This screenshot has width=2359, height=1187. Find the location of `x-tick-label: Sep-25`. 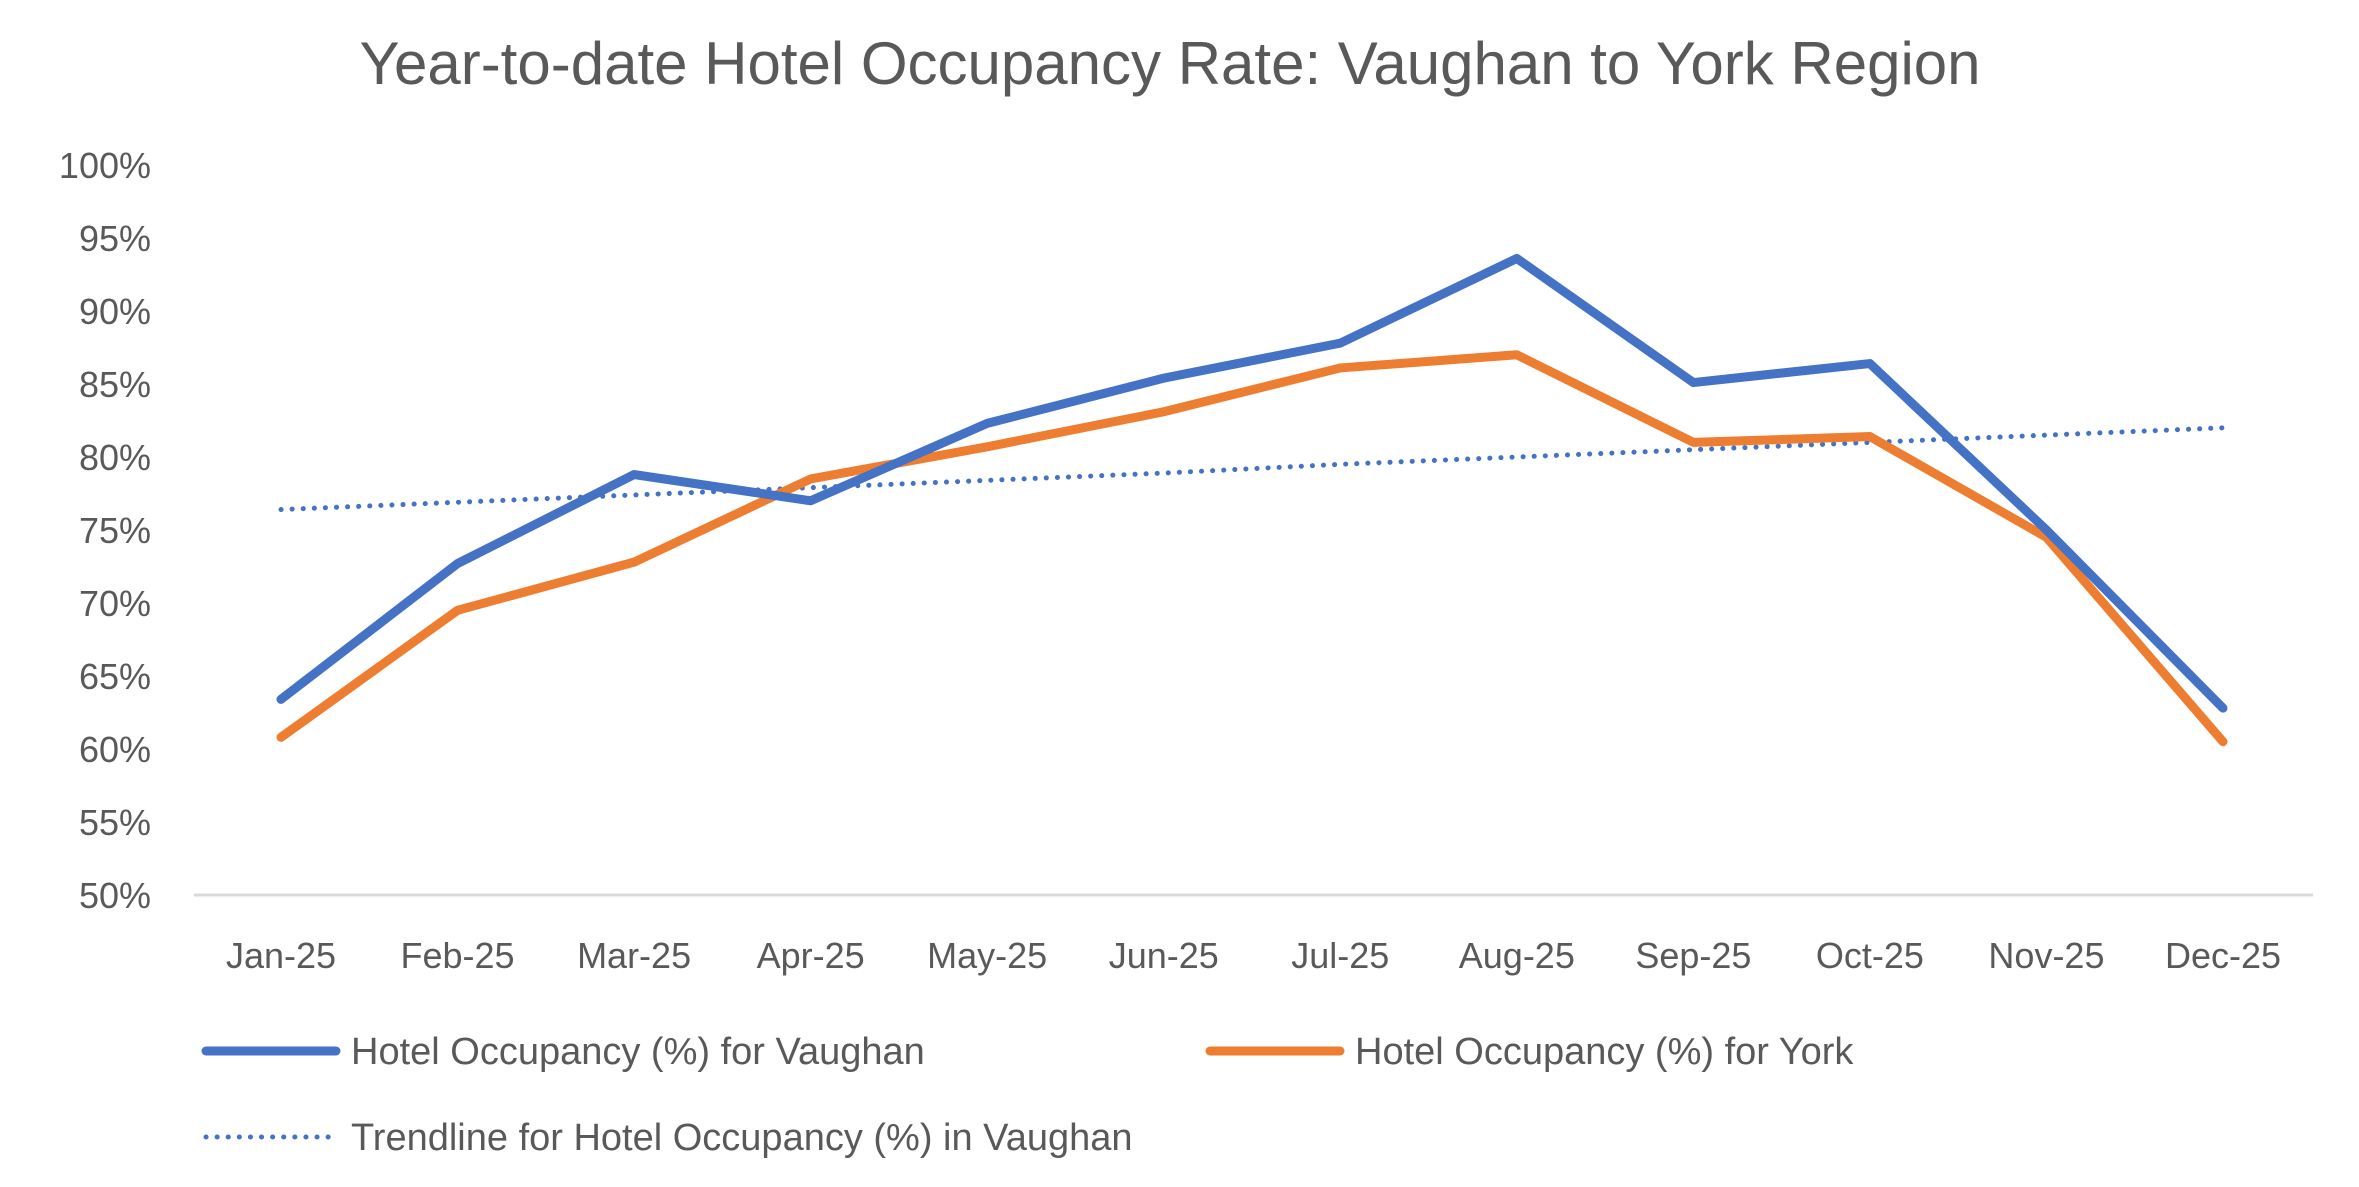

x-tick-label: Sep-25 is located at coordinates (1693, 955).